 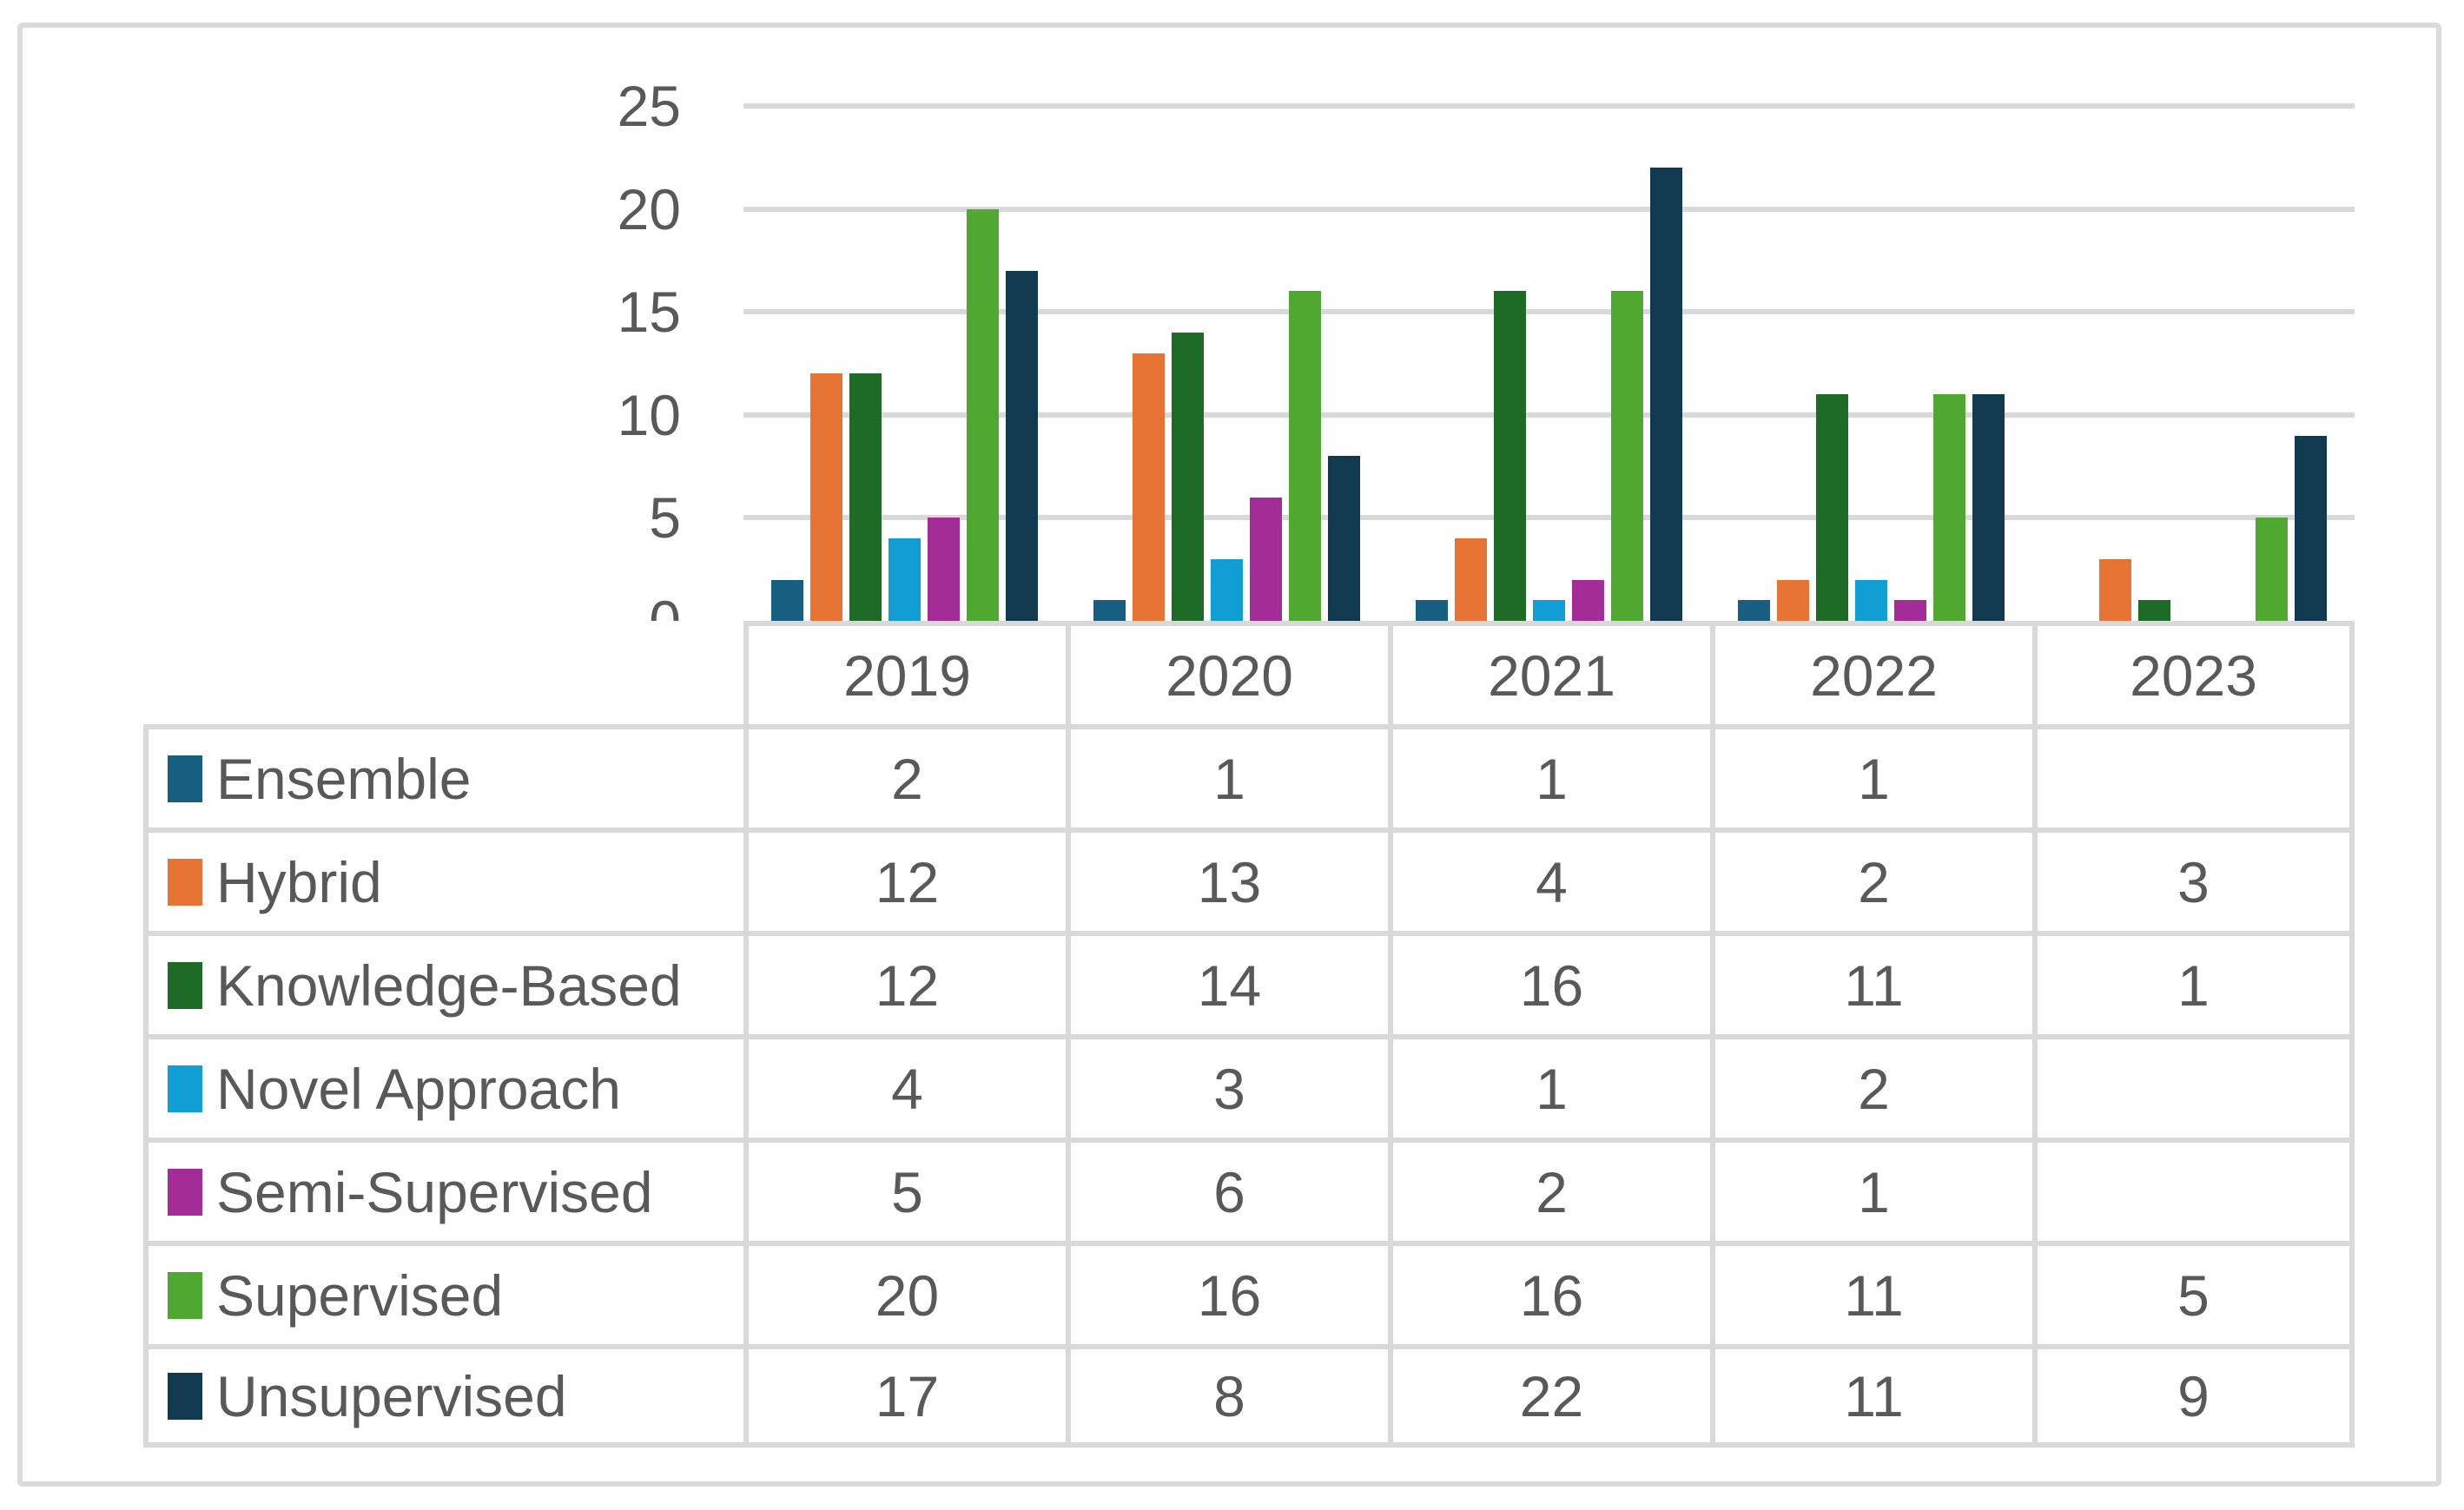 What do you see at coordinates (1988, 508) in the screenshot?
I see `bar-2022-unsupervised` at bounding box center [1988, 508].